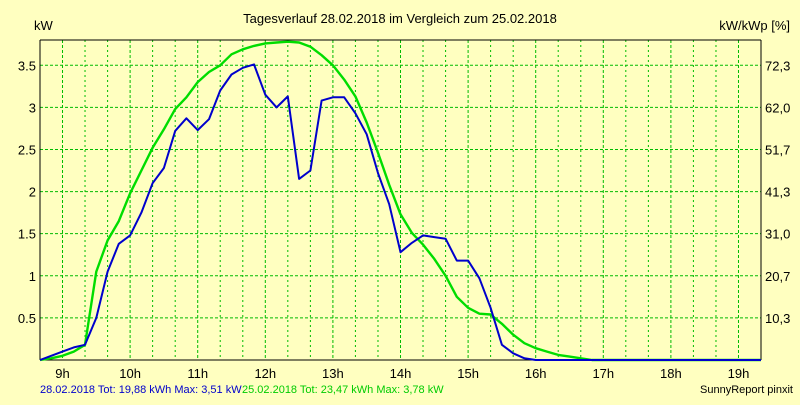 This screenshot has height=405, width=800. I want to click on x-tick-label: 13h, so click(333, 373).